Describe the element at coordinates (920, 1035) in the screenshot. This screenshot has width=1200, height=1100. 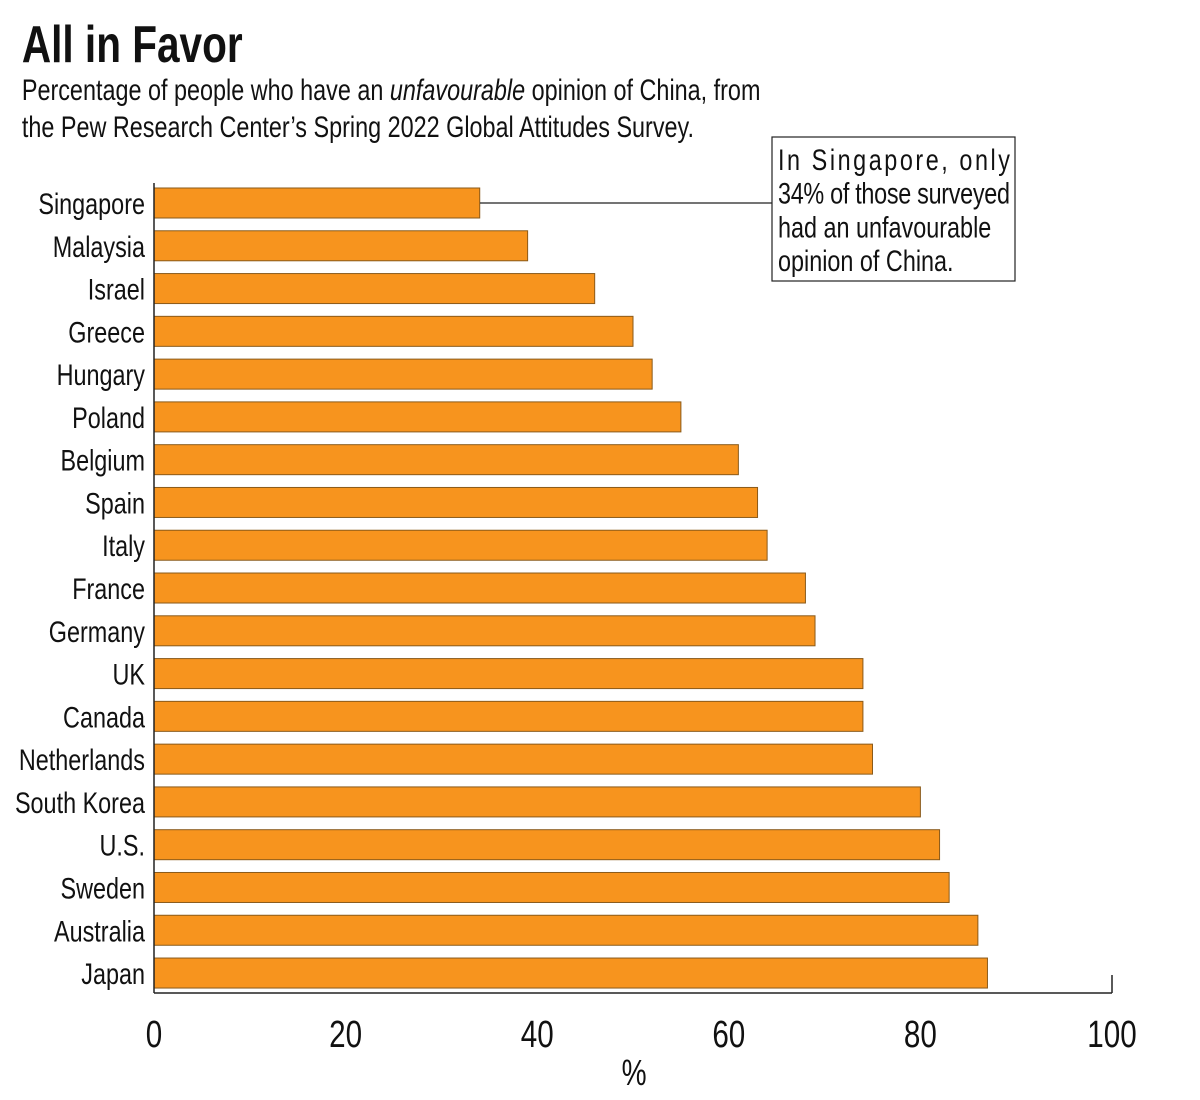
I see `x-tick-label: 80` at that location.